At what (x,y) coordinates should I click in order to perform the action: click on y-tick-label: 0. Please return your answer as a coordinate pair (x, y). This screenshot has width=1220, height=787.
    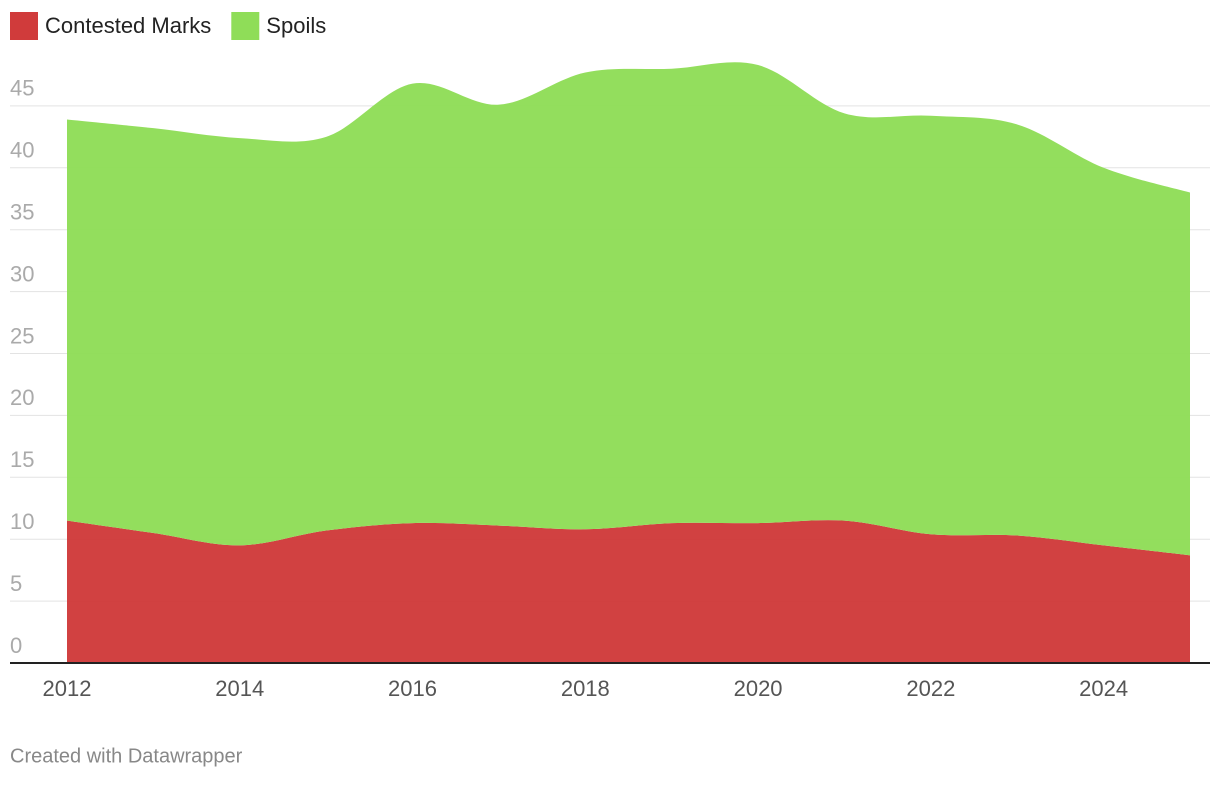
    Looking at the image, I should click on (16, 645).